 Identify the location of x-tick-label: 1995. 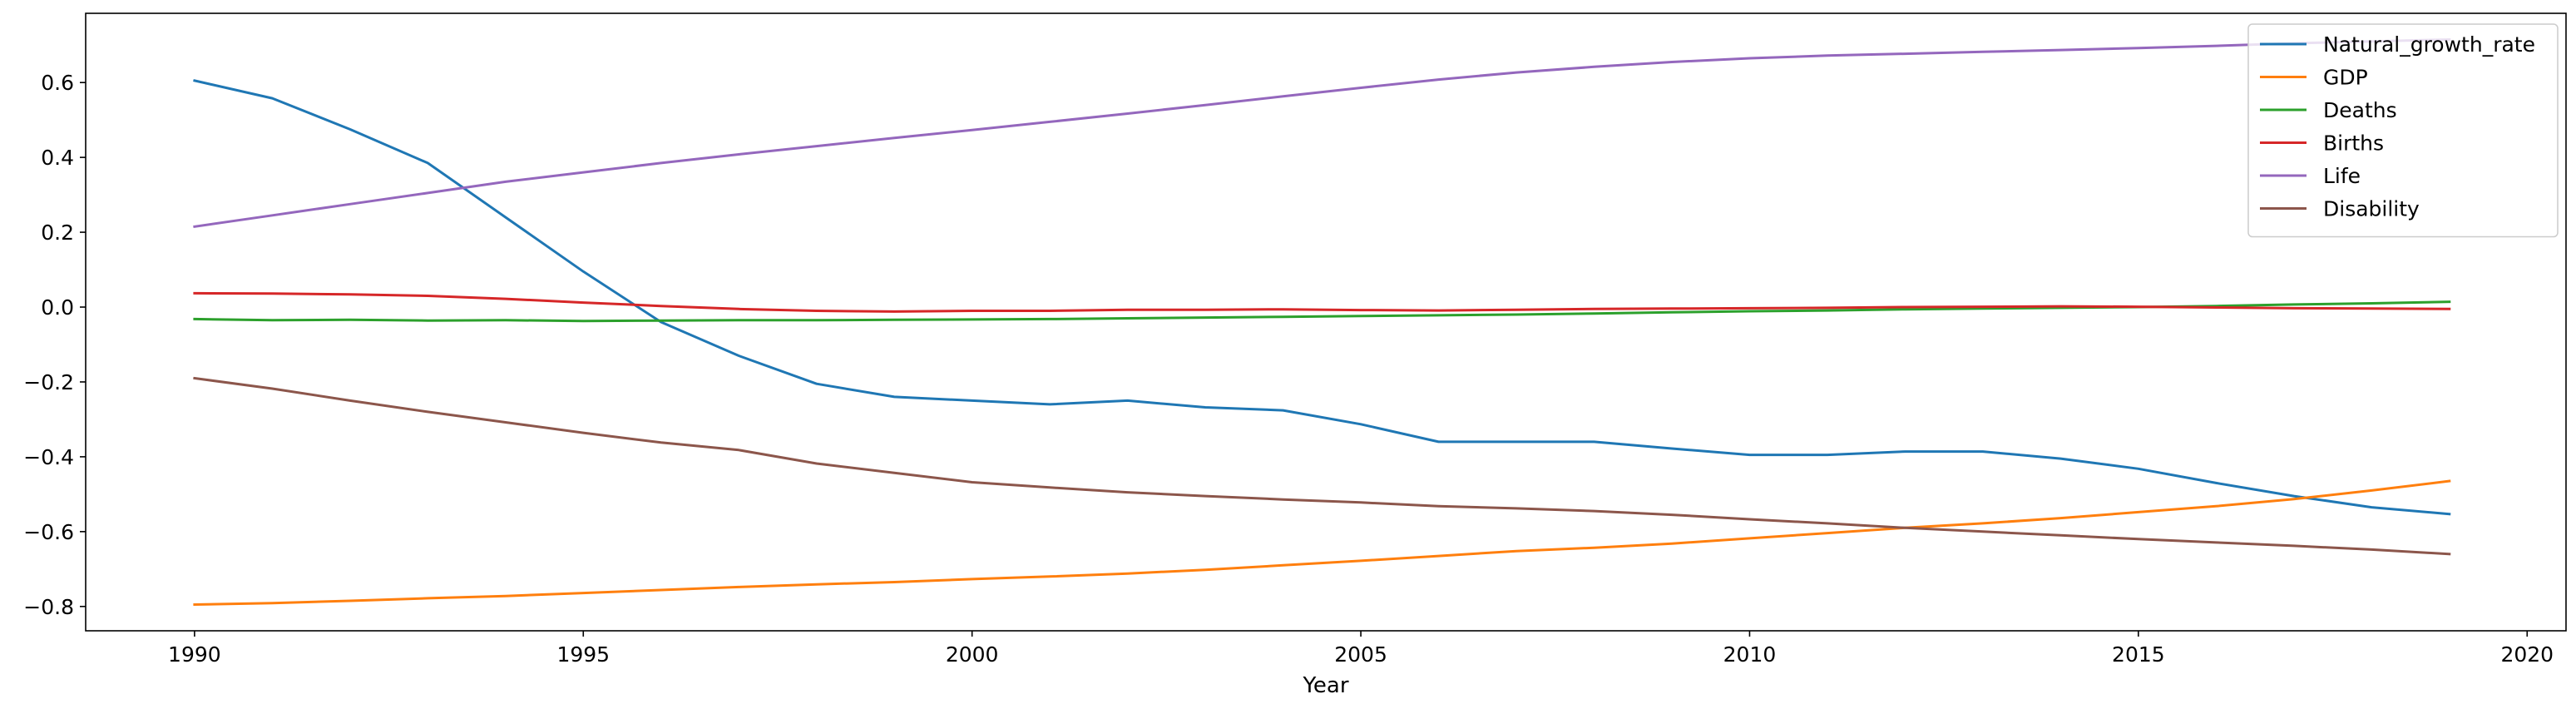
(583, 654).